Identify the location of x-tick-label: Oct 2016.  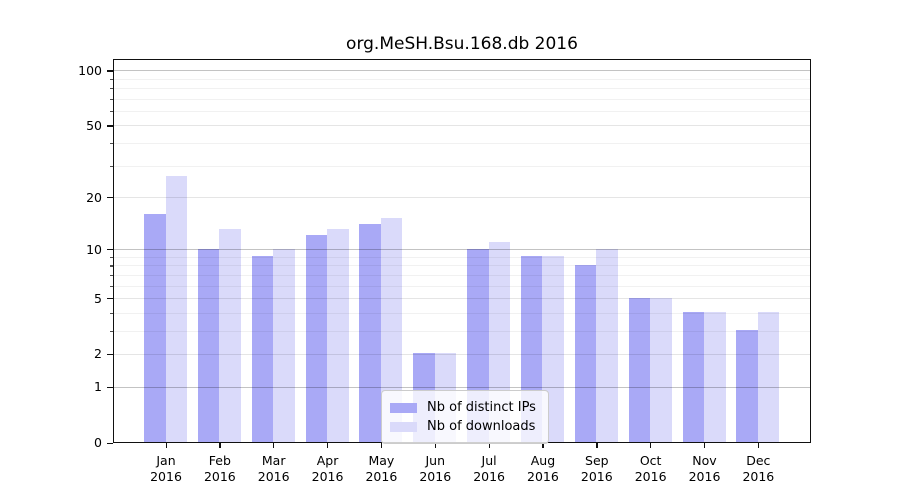
(651, 469).